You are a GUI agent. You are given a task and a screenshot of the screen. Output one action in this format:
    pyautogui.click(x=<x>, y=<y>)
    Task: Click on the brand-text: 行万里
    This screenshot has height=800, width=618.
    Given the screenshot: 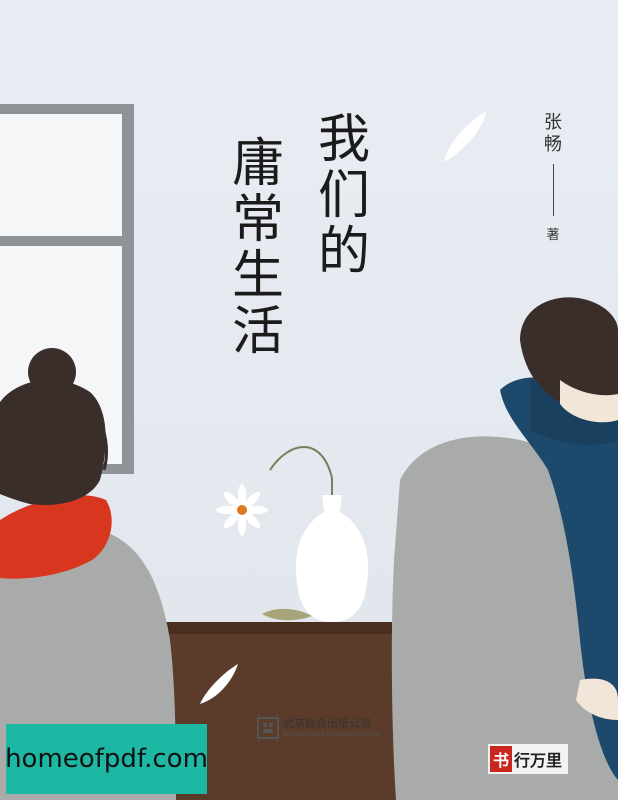 What is the action you would take?
    pyautogui.click(x=538, y=760)
    